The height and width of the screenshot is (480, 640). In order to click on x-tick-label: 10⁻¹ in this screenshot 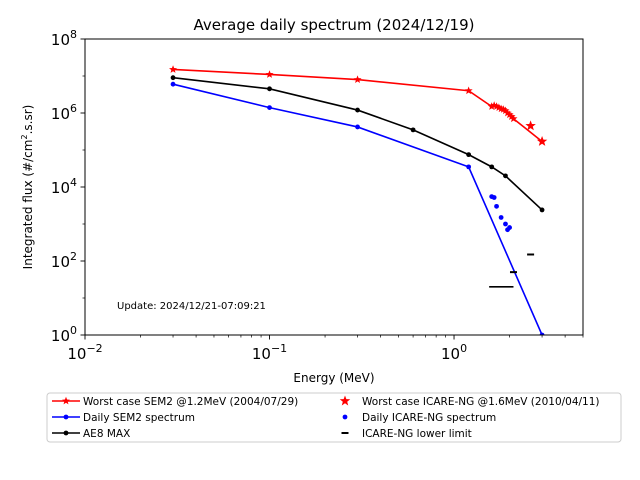, I will do `click(269, 352)`.